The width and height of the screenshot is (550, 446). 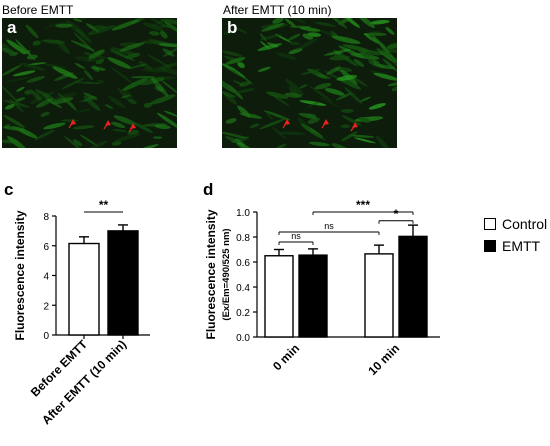 I want to click on chart-d-y-tick-label: 0.4, so click(x=243, y=288).